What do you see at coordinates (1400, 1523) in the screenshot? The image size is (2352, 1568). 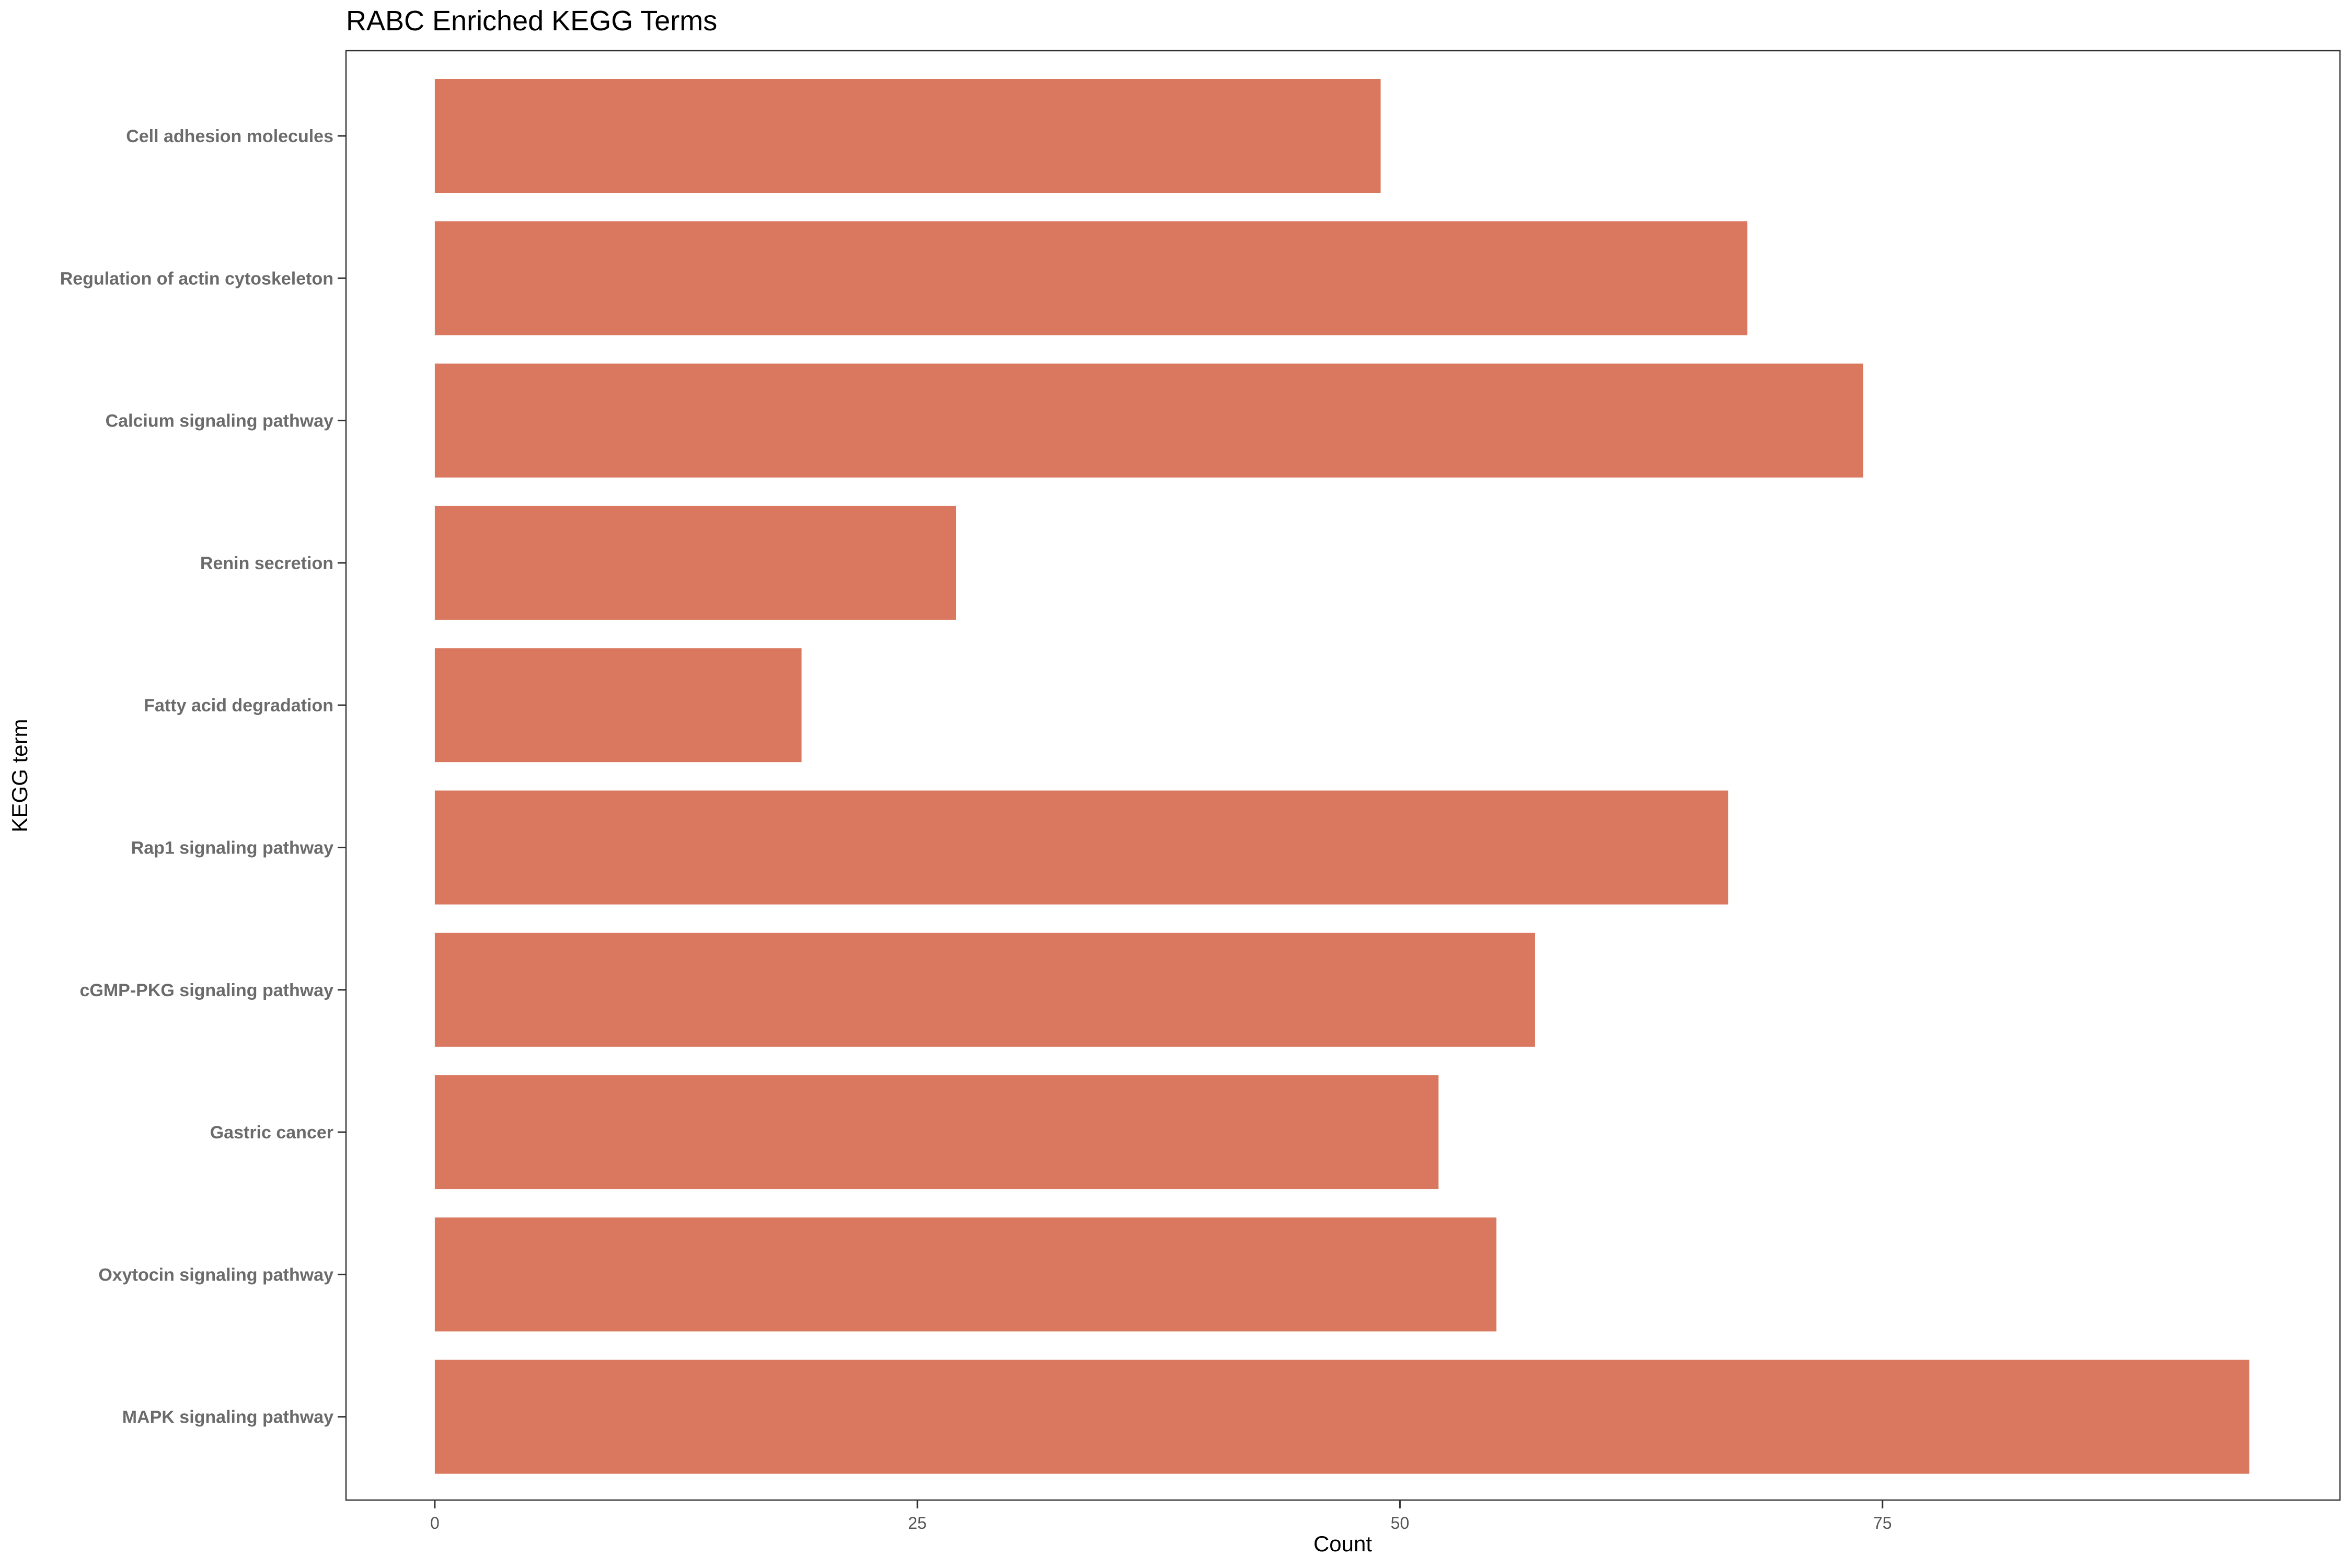 I see `x-tick-label: 50` at bounding box center [1400, 1523].